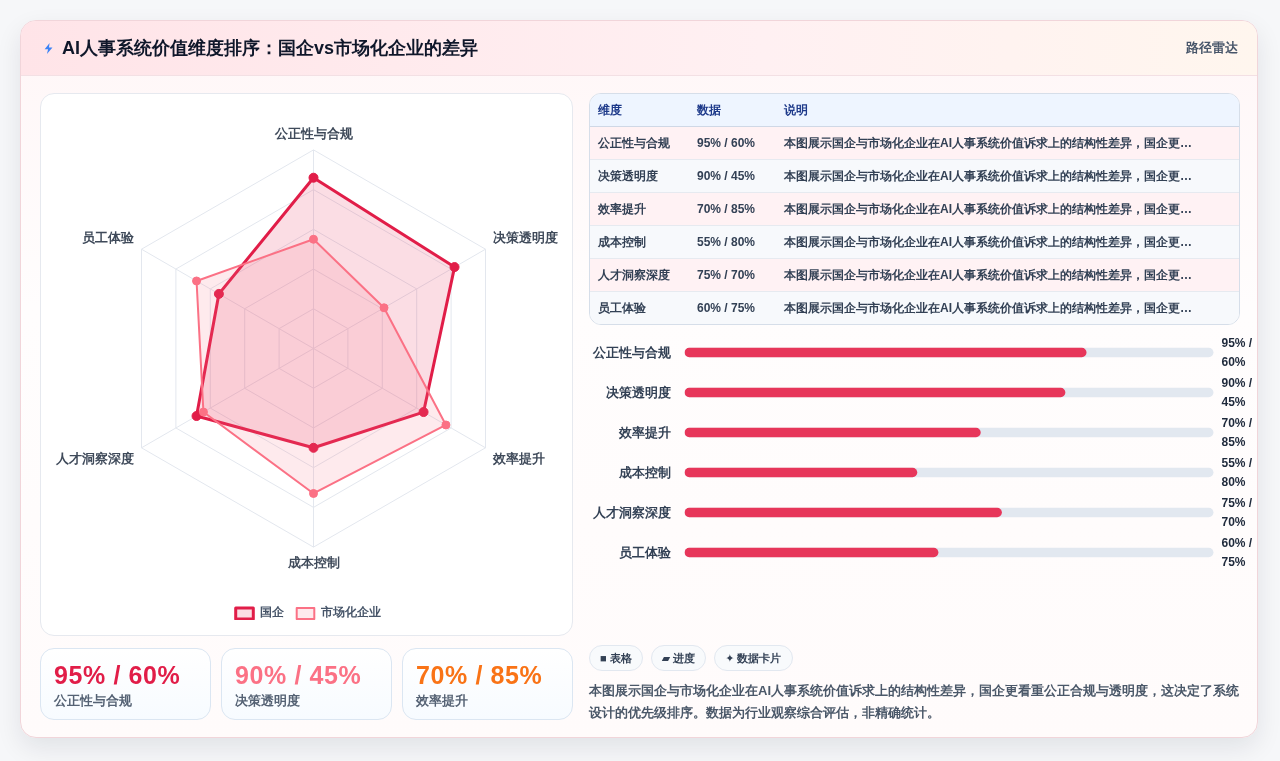 Image resolution: width=1280 pixels, height=761 pixels. I want to click on category-label: 公正性与合规, so click(93, 701).